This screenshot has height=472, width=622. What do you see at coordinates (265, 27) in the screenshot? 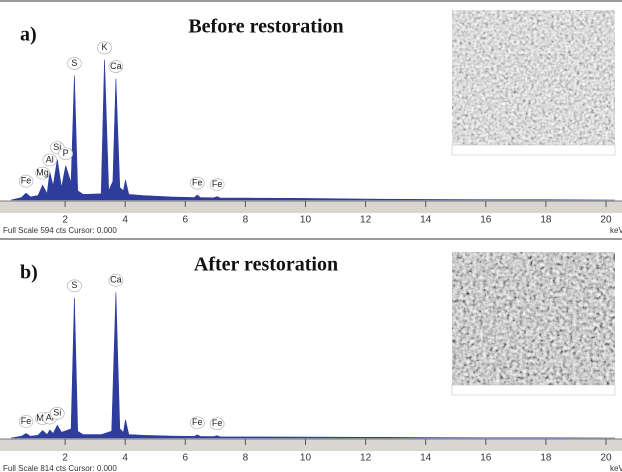
I see `chart-title: Before restoration` at bounding box center [265, 27].